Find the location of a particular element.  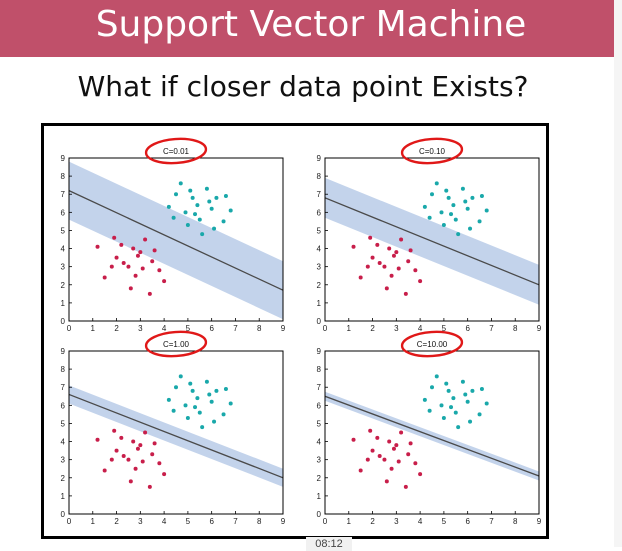

x-tick-label: 9 is located at coordinates (283, 521).